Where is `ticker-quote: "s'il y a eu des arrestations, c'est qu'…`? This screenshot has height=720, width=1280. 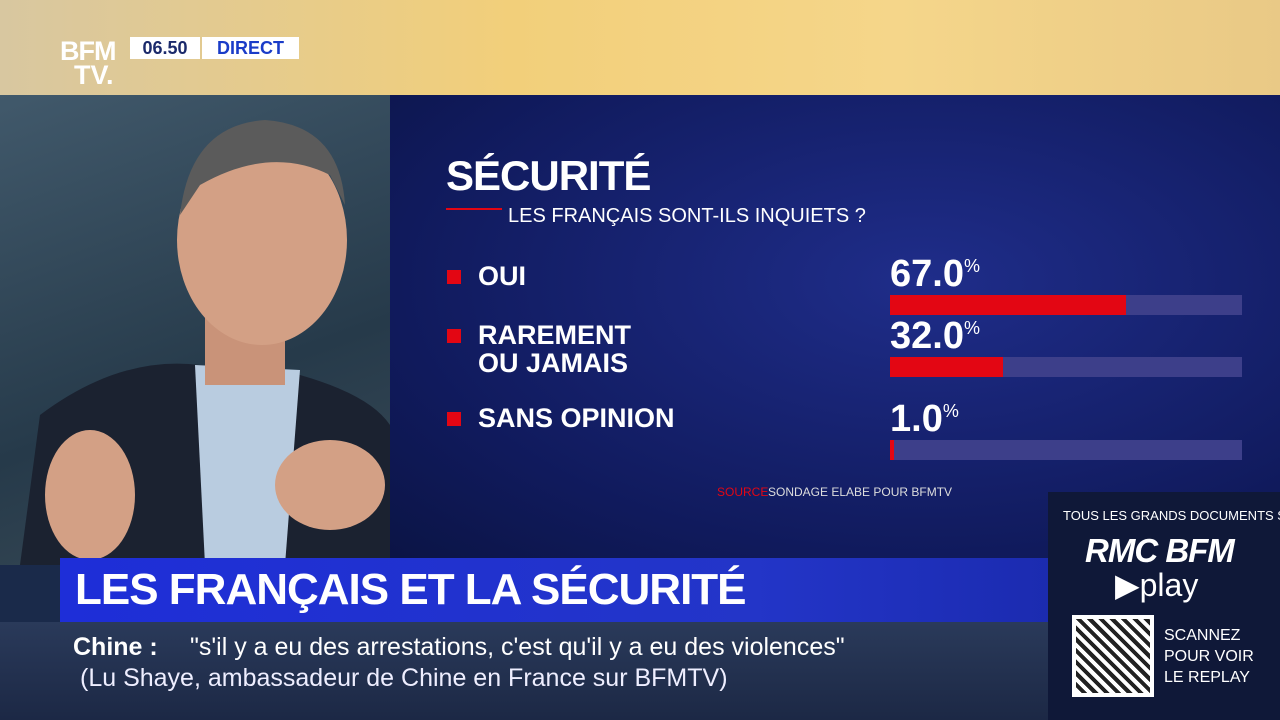
ticker-quote: "s'il y a eu des arrestations, c'est qu'… is located at coordinates (517, 647).